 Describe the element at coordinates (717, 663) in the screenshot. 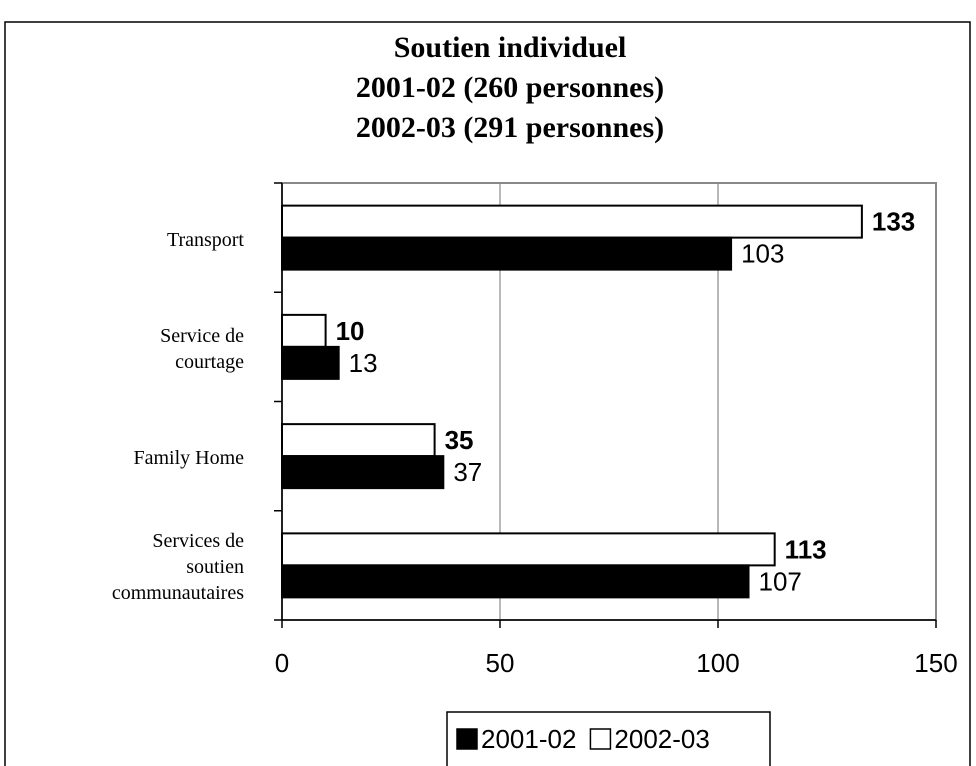

I see `x-tick-label: 100` at that location.